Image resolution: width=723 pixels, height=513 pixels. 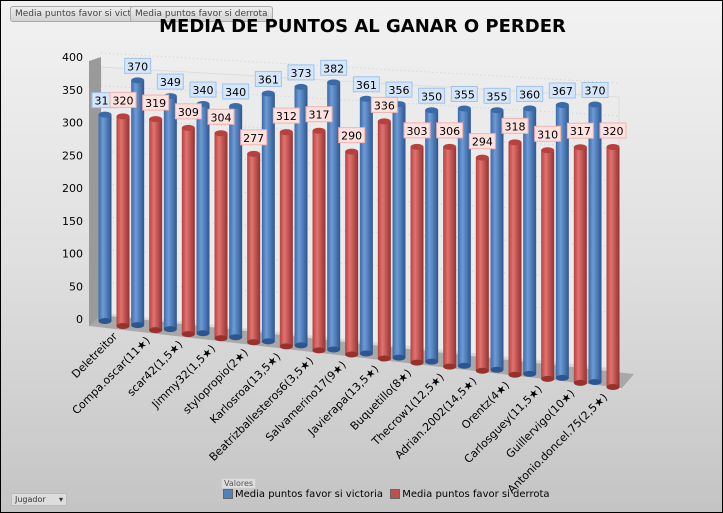 I want to click on data-label: 277, so click(x=253, y=138).